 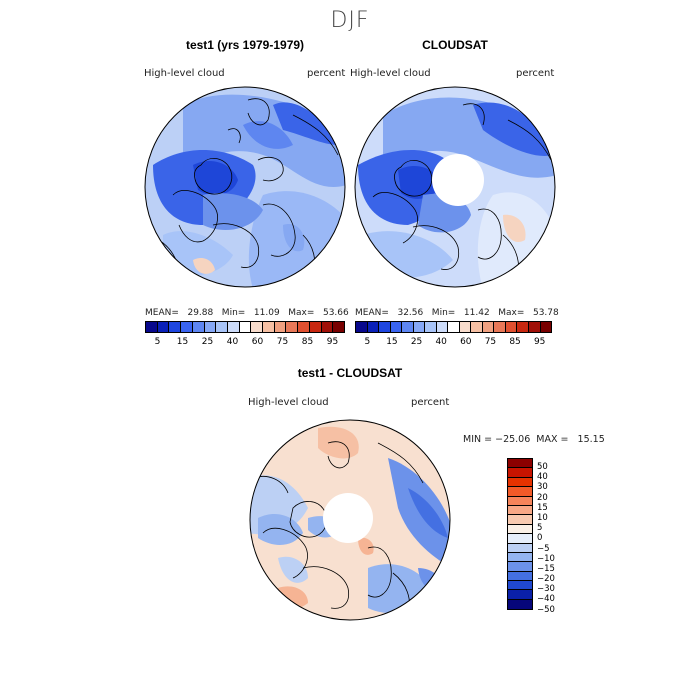 What do you see at coordinates (245, 187) in the screenshot?
I see `left-polar-map` at bounding box center [245, 187].